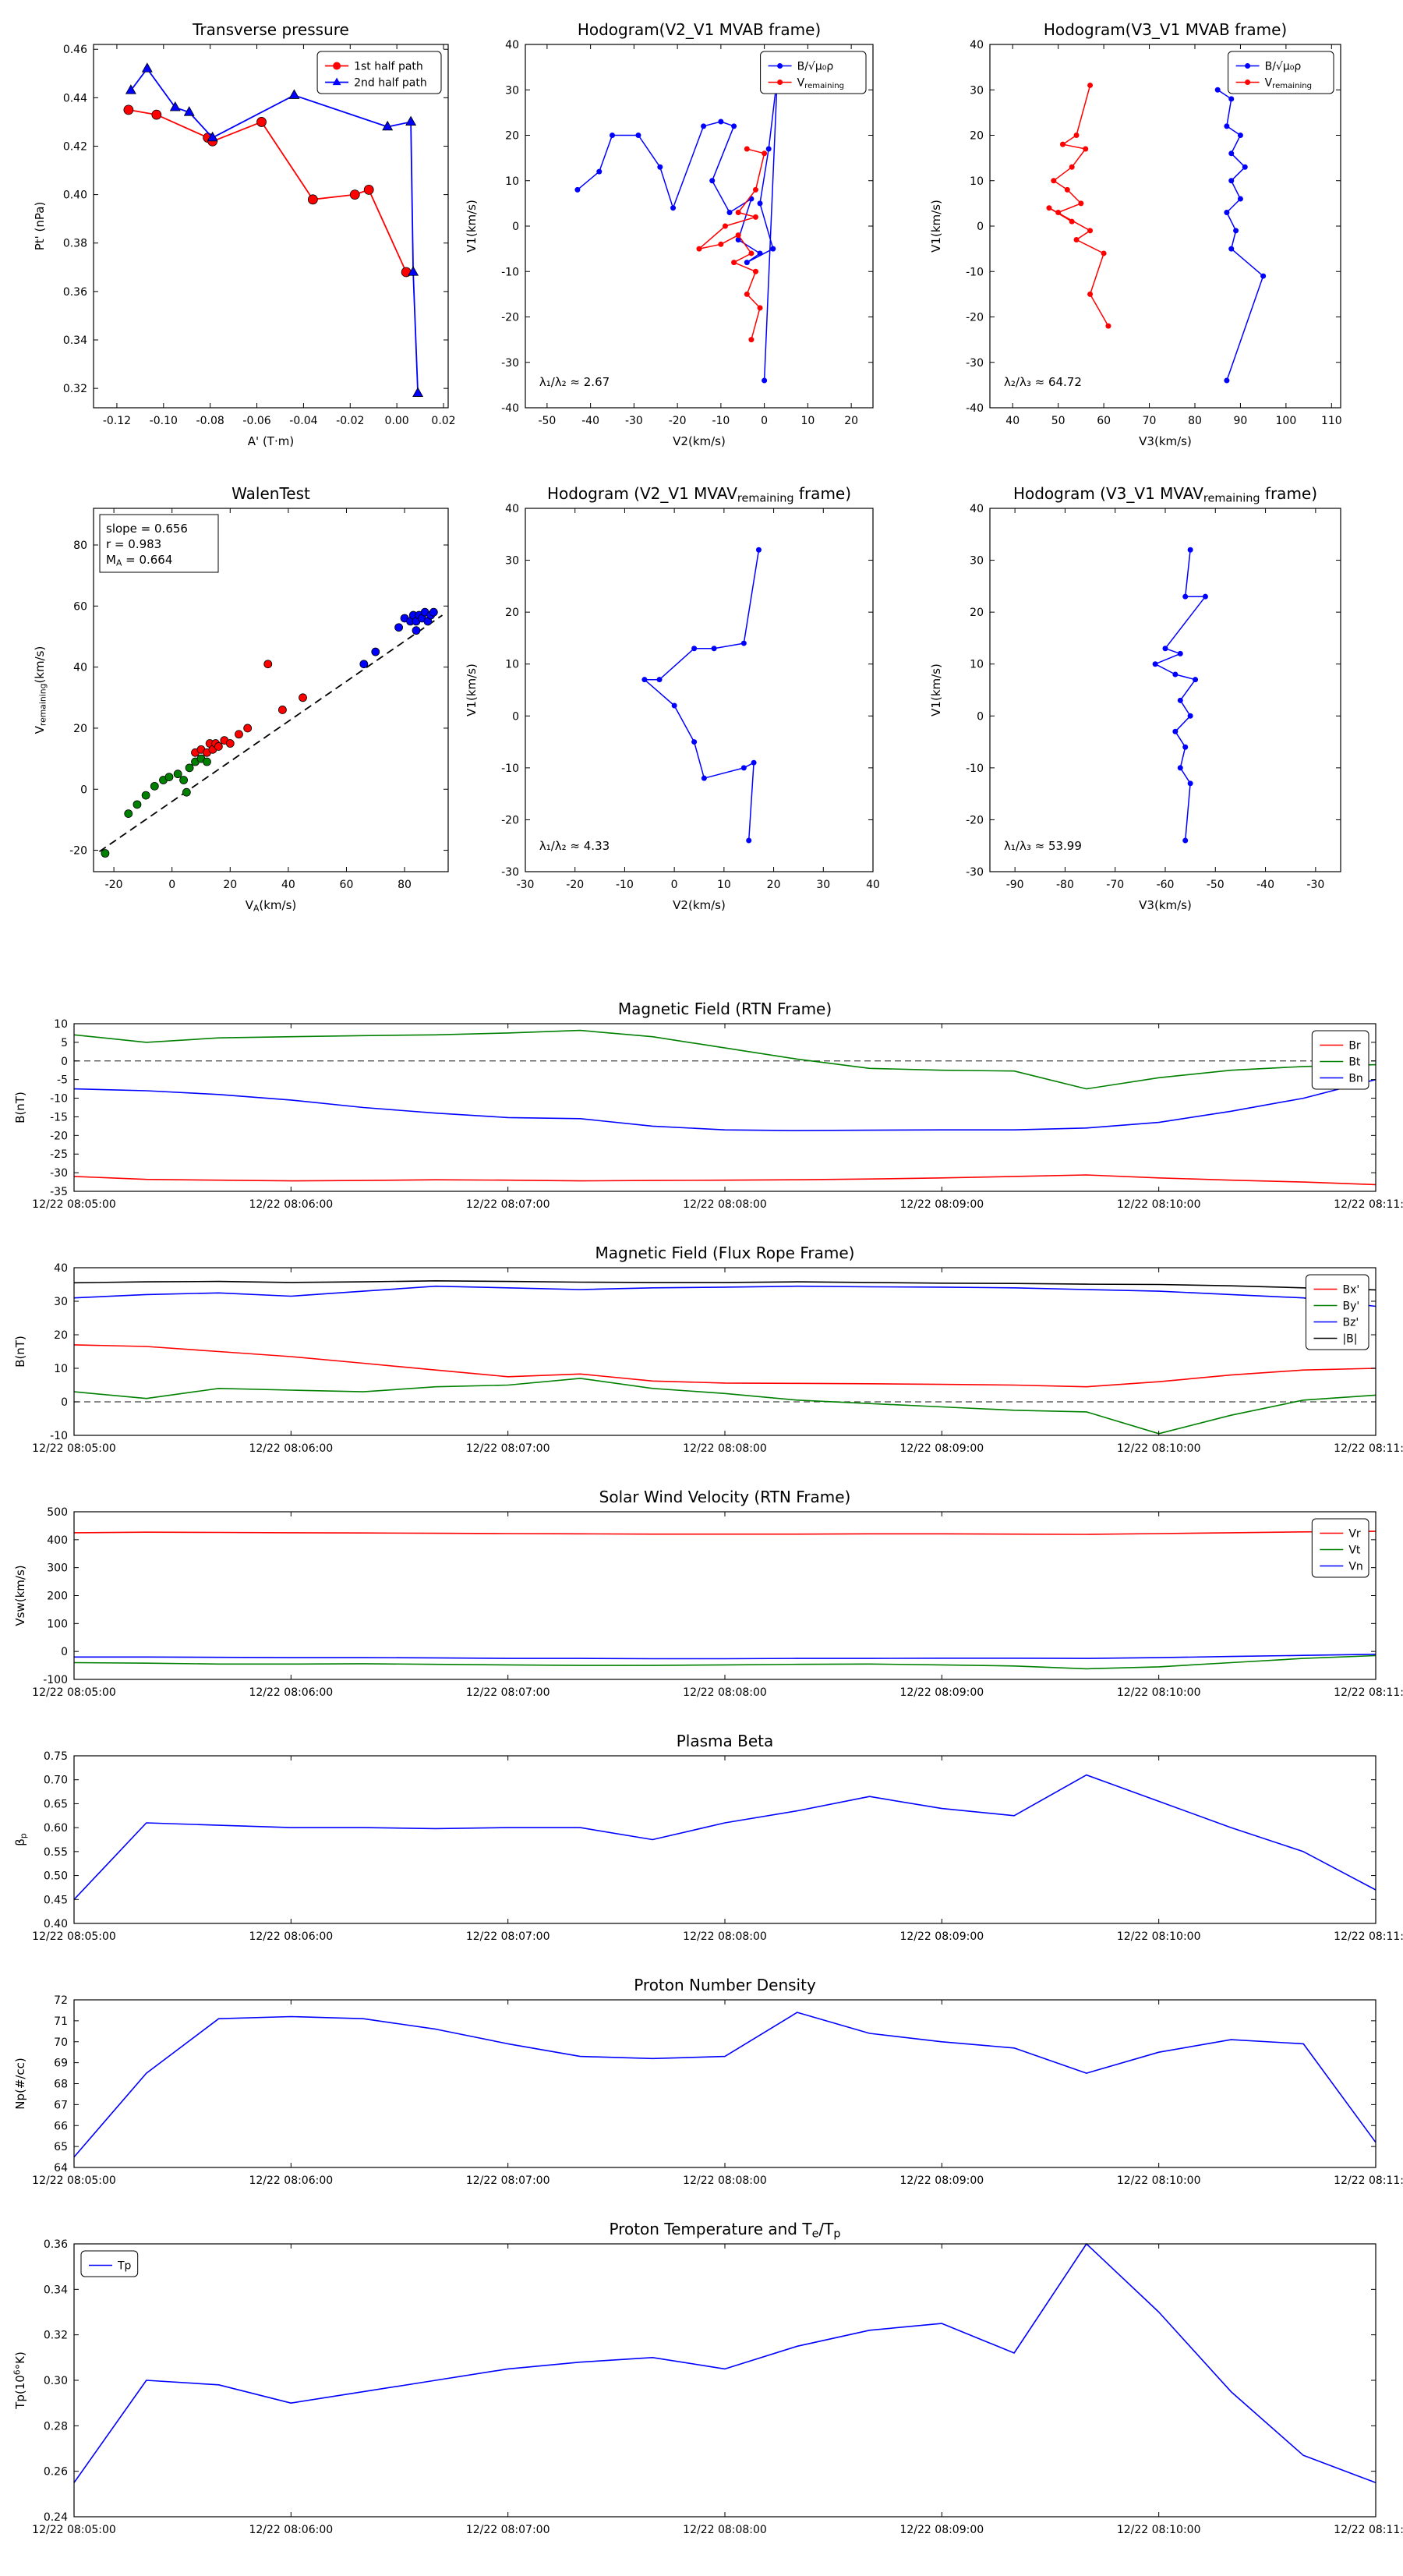  What do you see at coordinates (75, 50) in the screenshot?
I see `y-tick-label: 0.46` at bounding box center [75, 50].